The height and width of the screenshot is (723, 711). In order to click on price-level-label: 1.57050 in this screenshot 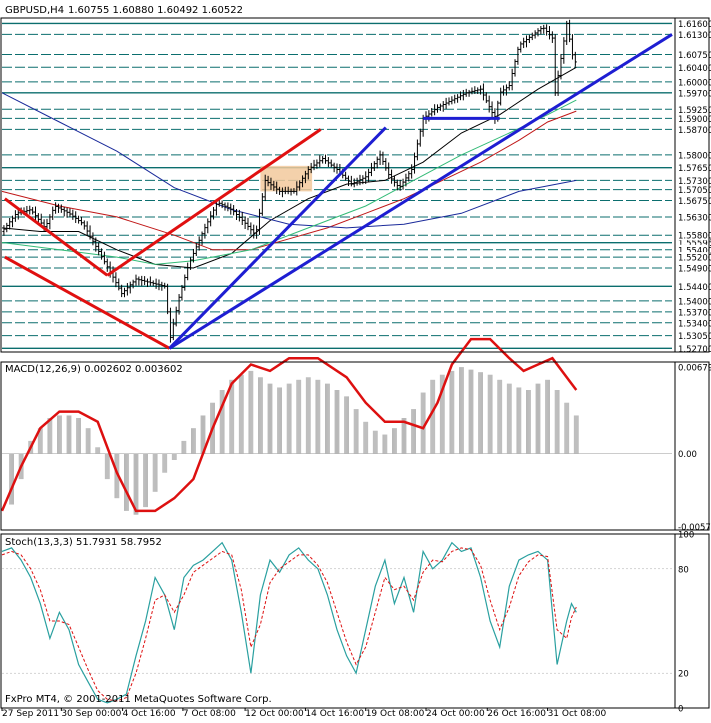, I will do `click(694, 191)`.